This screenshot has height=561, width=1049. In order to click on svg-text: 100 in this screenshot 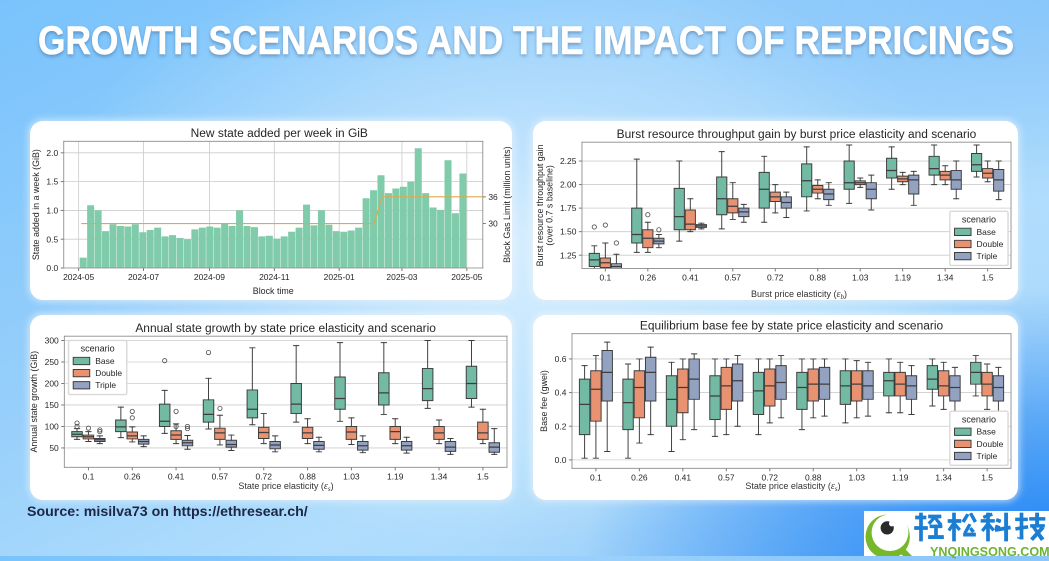, I will do `click(52, 427)`.